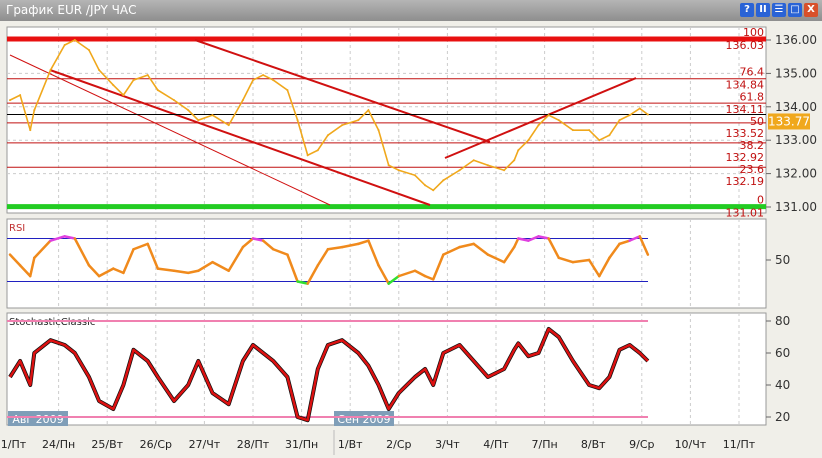  What do you see at coordinates (398, 444) in the screenshot?
I see `day-label: 2/Ср` at bounding box center [398, 444].